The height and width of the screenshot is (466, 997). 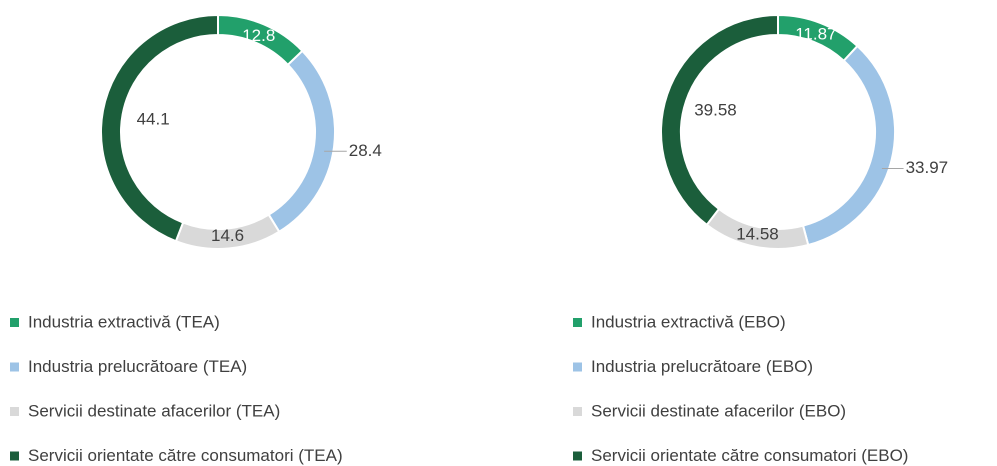 I want to click on legend-label: Servicii destinate afacerilor (EBO), so click(x=718, y=410).